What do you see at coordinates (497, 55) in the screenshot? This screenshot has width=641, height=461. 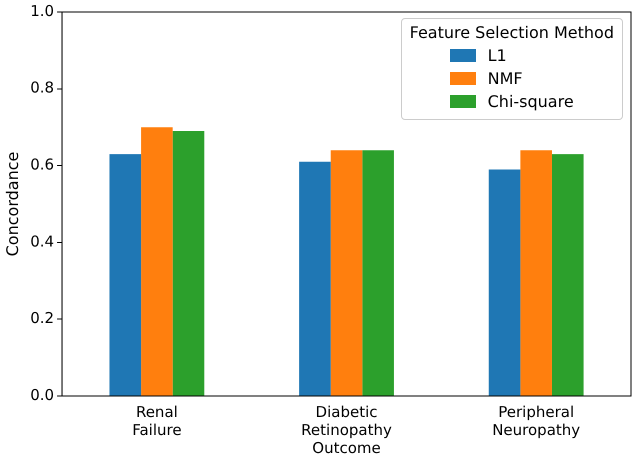 I see `legend-label: L1` at bounding box center [497, 55].